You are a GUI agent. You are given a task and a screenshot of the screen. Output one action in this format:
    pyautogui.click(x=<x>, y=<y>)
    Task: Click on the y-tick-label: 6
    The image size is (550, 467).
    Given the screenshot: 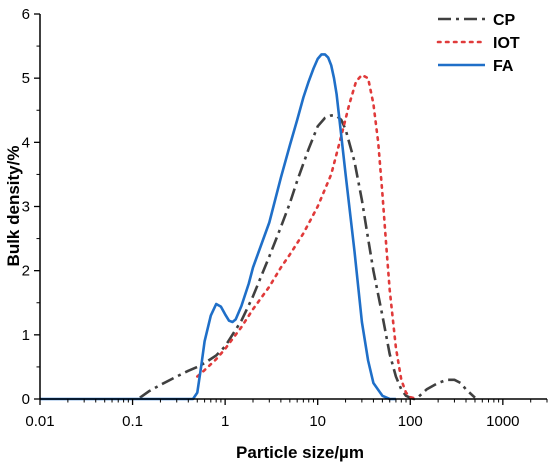 What is the action you would take?
    pyautogui.click(x=26, y=14)
    